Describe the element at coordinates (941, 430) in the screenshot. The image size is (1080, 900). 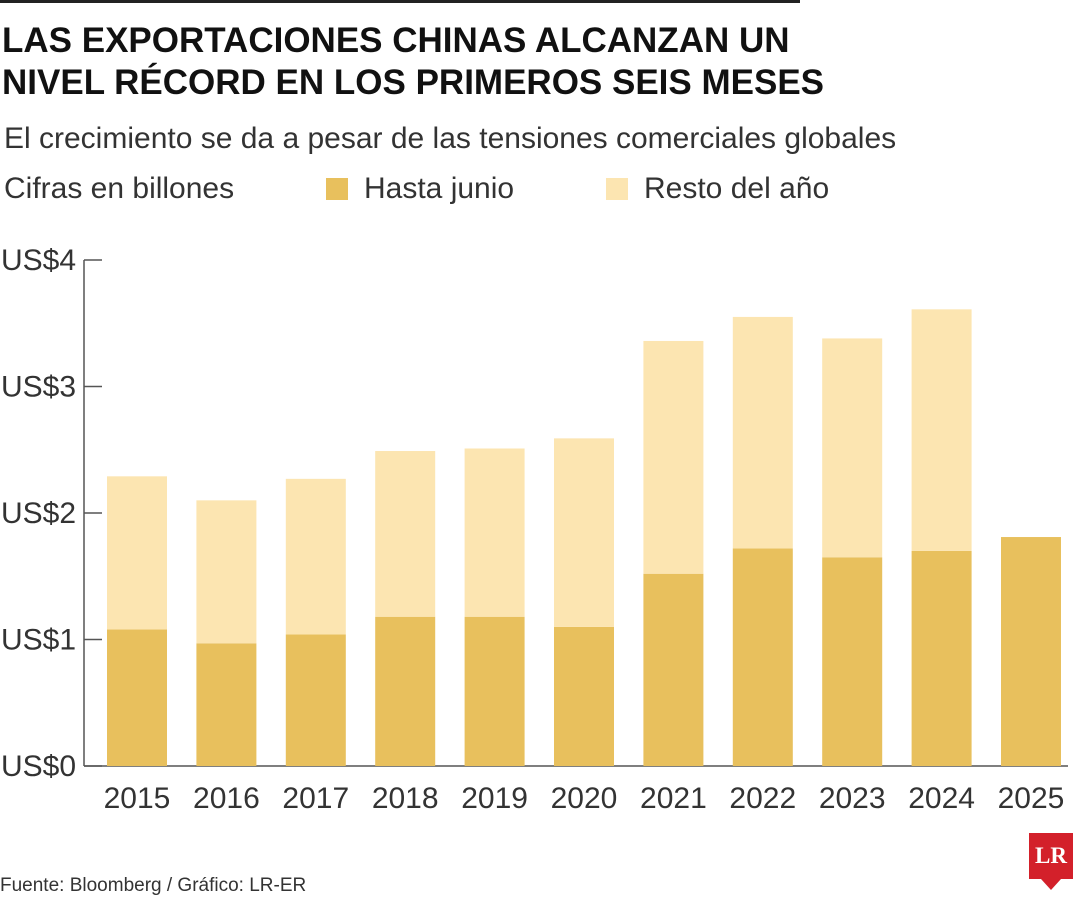
I see `bar-resto-del-ano-2024` at that location.